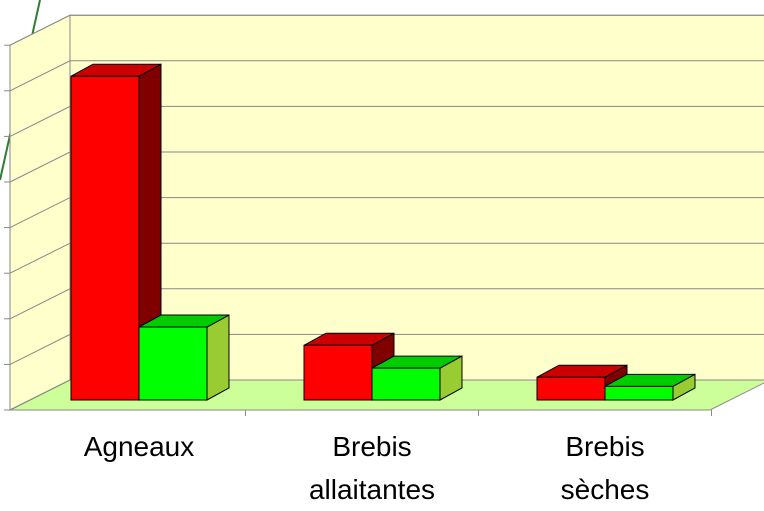 This screenshot has height=511, width=764. What do you see at coordinates (139, 446) in the screenshot?
I see `x-tick-label: Agneaux` at bounding box center [139, 446].